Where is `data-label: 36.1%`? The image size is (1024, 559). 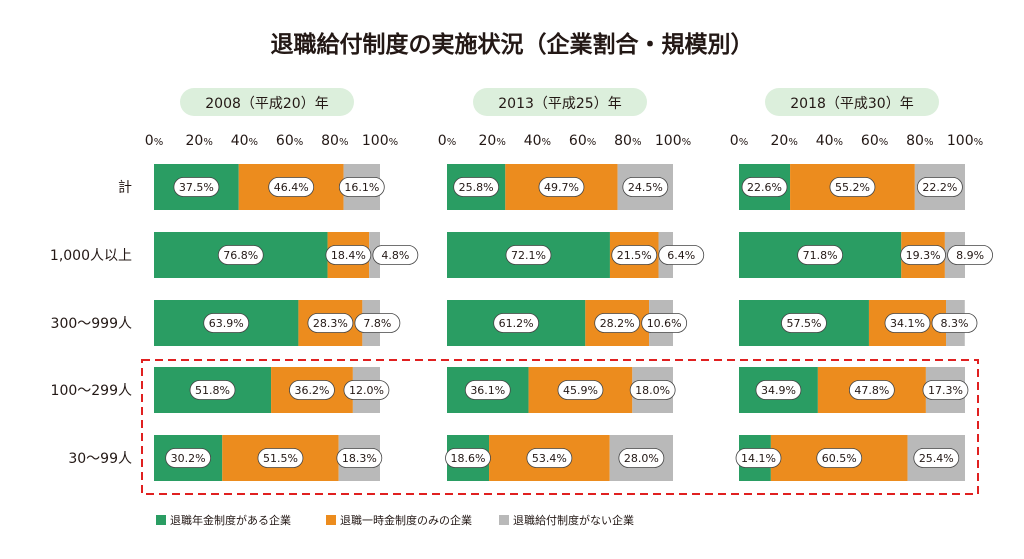
data-label: 36.1% is located at coordinates (487, 390).